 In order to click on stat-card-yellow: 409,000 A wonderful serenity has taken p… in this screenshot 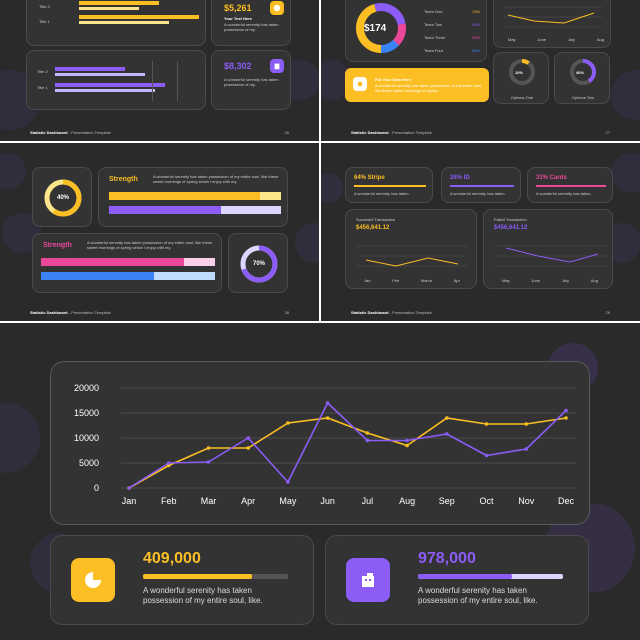, I will do `click(182, 580)`.